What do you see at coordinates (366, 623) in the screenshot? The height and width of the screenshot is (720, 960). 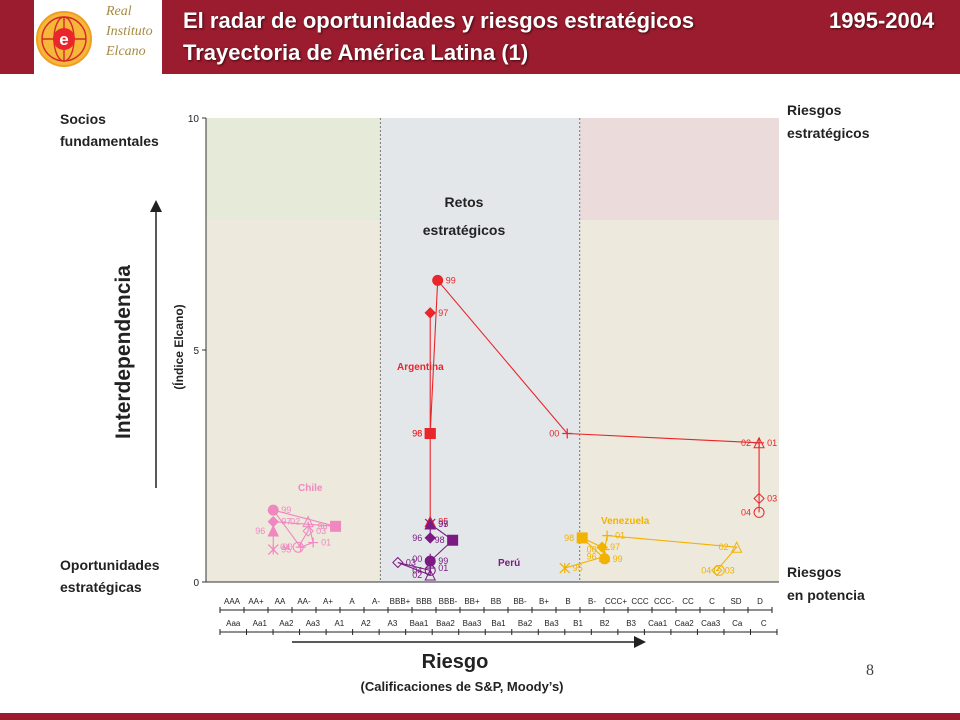 I see `moodys-tick-label: A2` at bounding box center [366, 623].